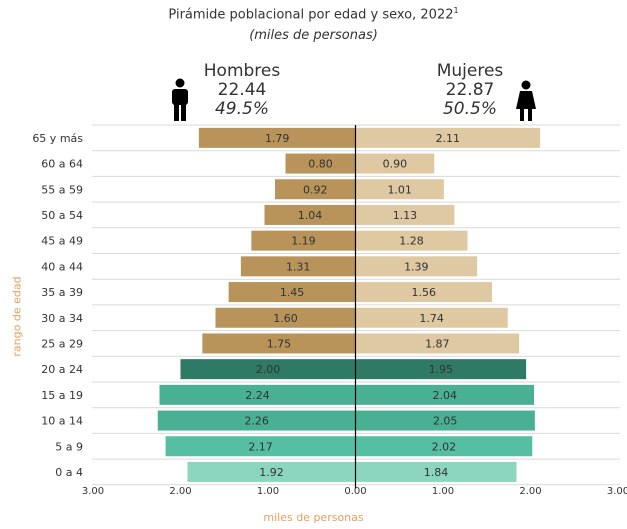 The width and height of the screenshot is (627, 529). I want to click on men-summary: Hombres 22.44 49.5%, so click(242, 90).